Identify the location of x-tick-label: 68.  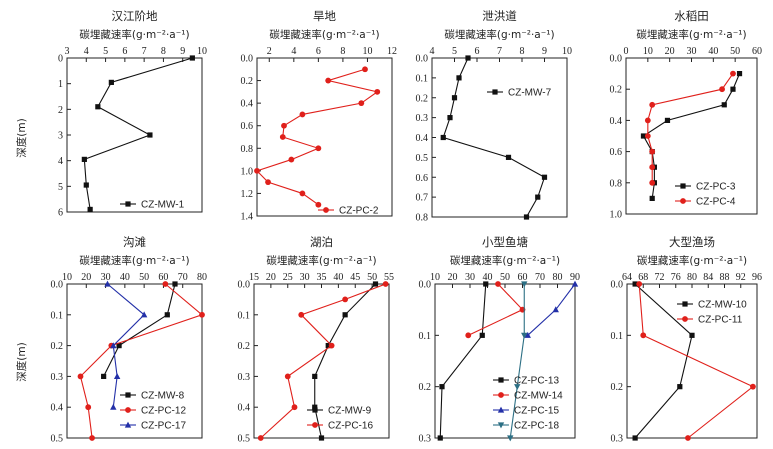
(643, 277).